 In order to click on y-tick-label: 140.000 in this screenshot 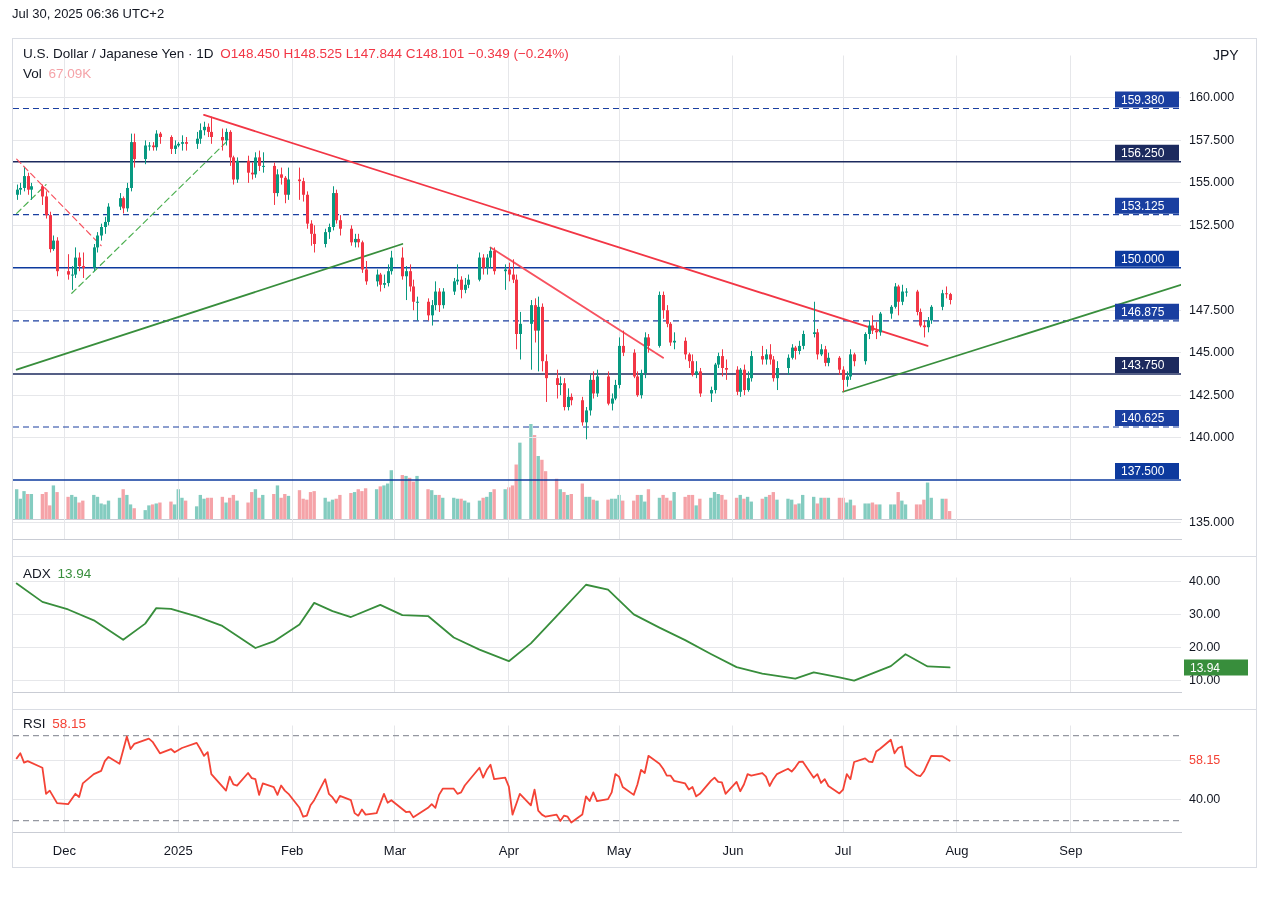, I will do `click(1212, 437)`.